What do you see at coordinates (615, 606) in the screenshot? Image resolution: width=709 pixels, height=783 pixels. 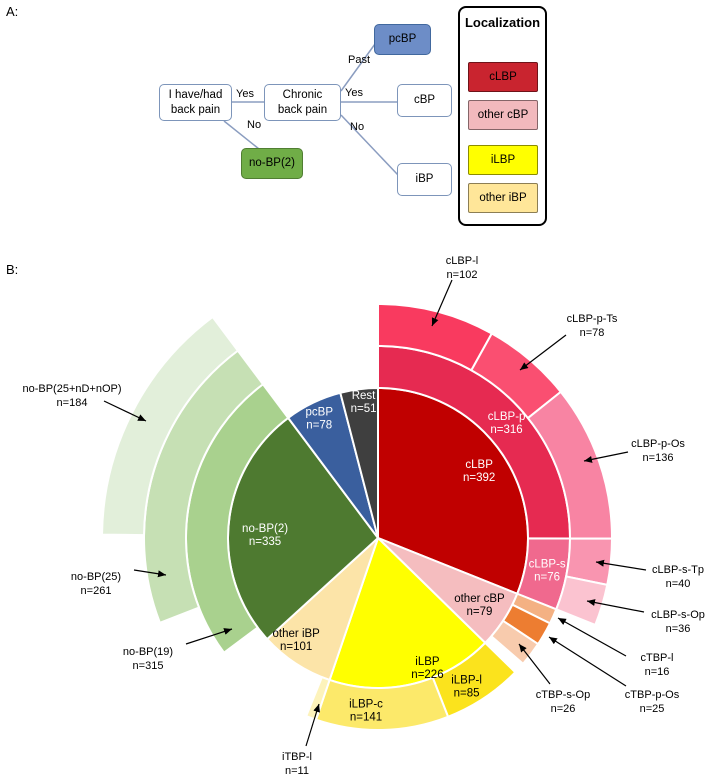 I see `callout-arrow-clbp-s-op` at bounding box center [615, 606].